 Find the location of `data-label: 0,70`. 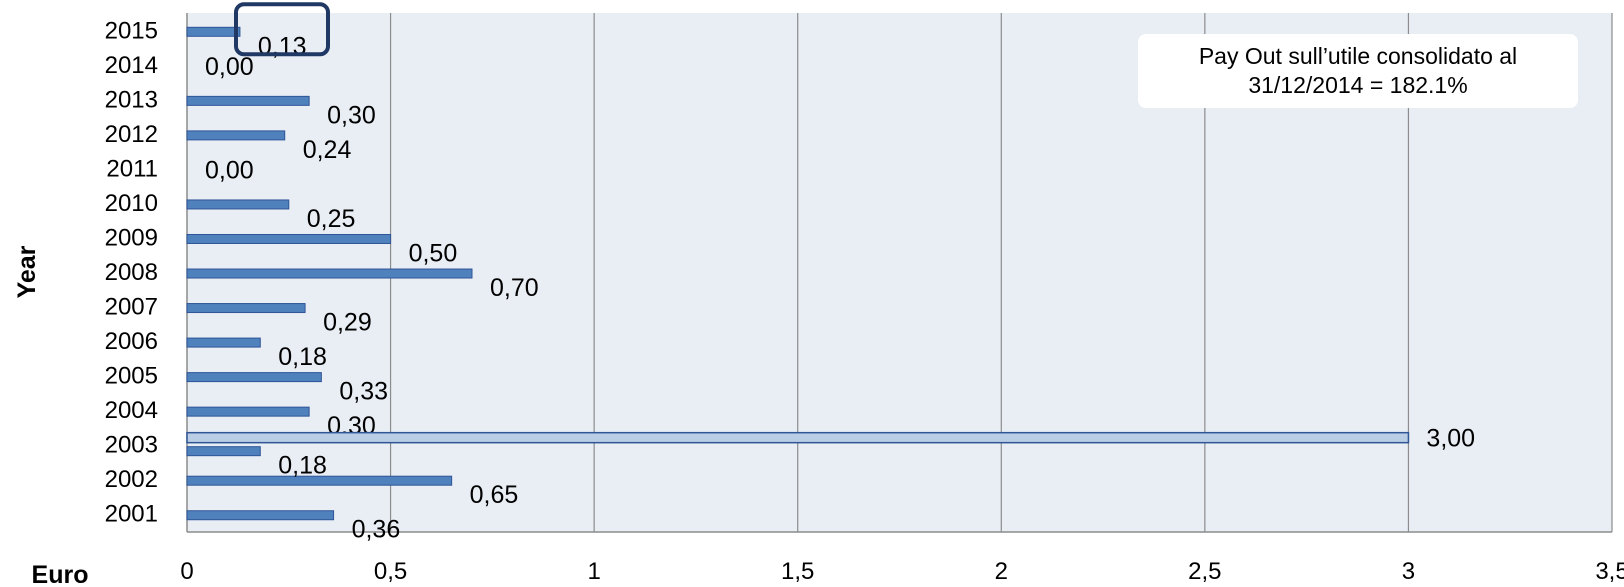

data-label: 0,70 is located at coordinates (514, 288).